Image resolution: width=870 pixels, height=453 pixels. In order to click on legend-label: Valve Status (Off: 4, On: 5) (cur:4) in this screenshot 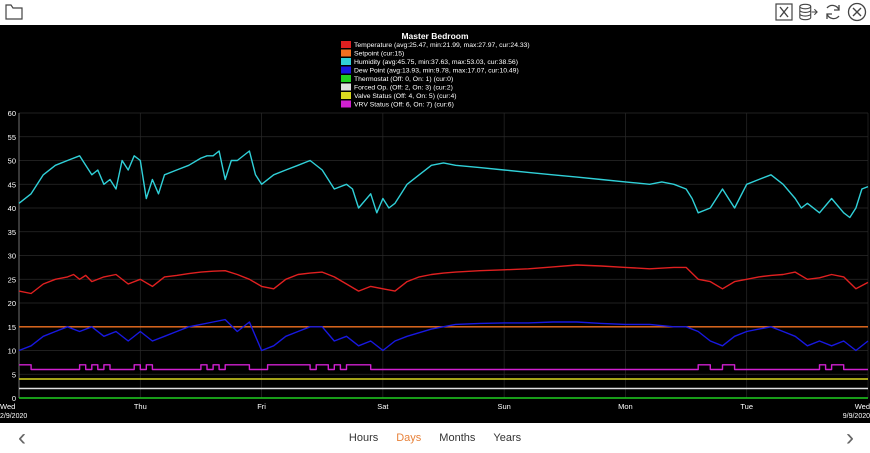, I will do `click(405, 96)`.